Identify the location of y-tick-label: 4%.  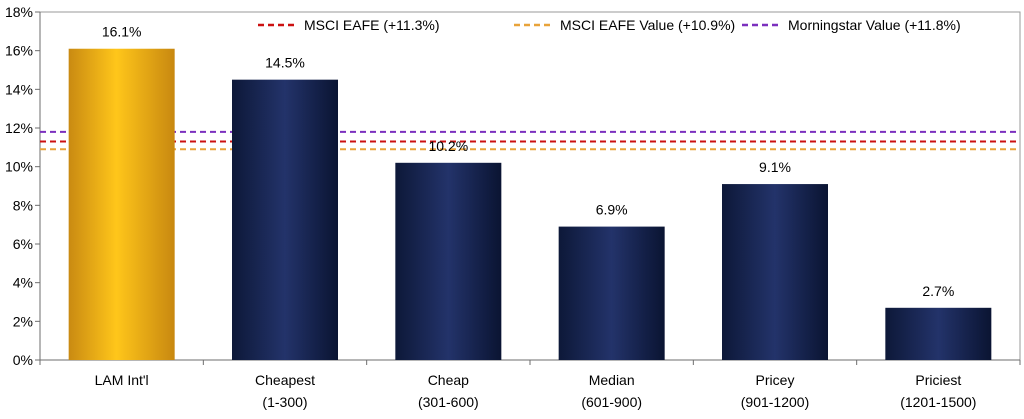
(23, 283).